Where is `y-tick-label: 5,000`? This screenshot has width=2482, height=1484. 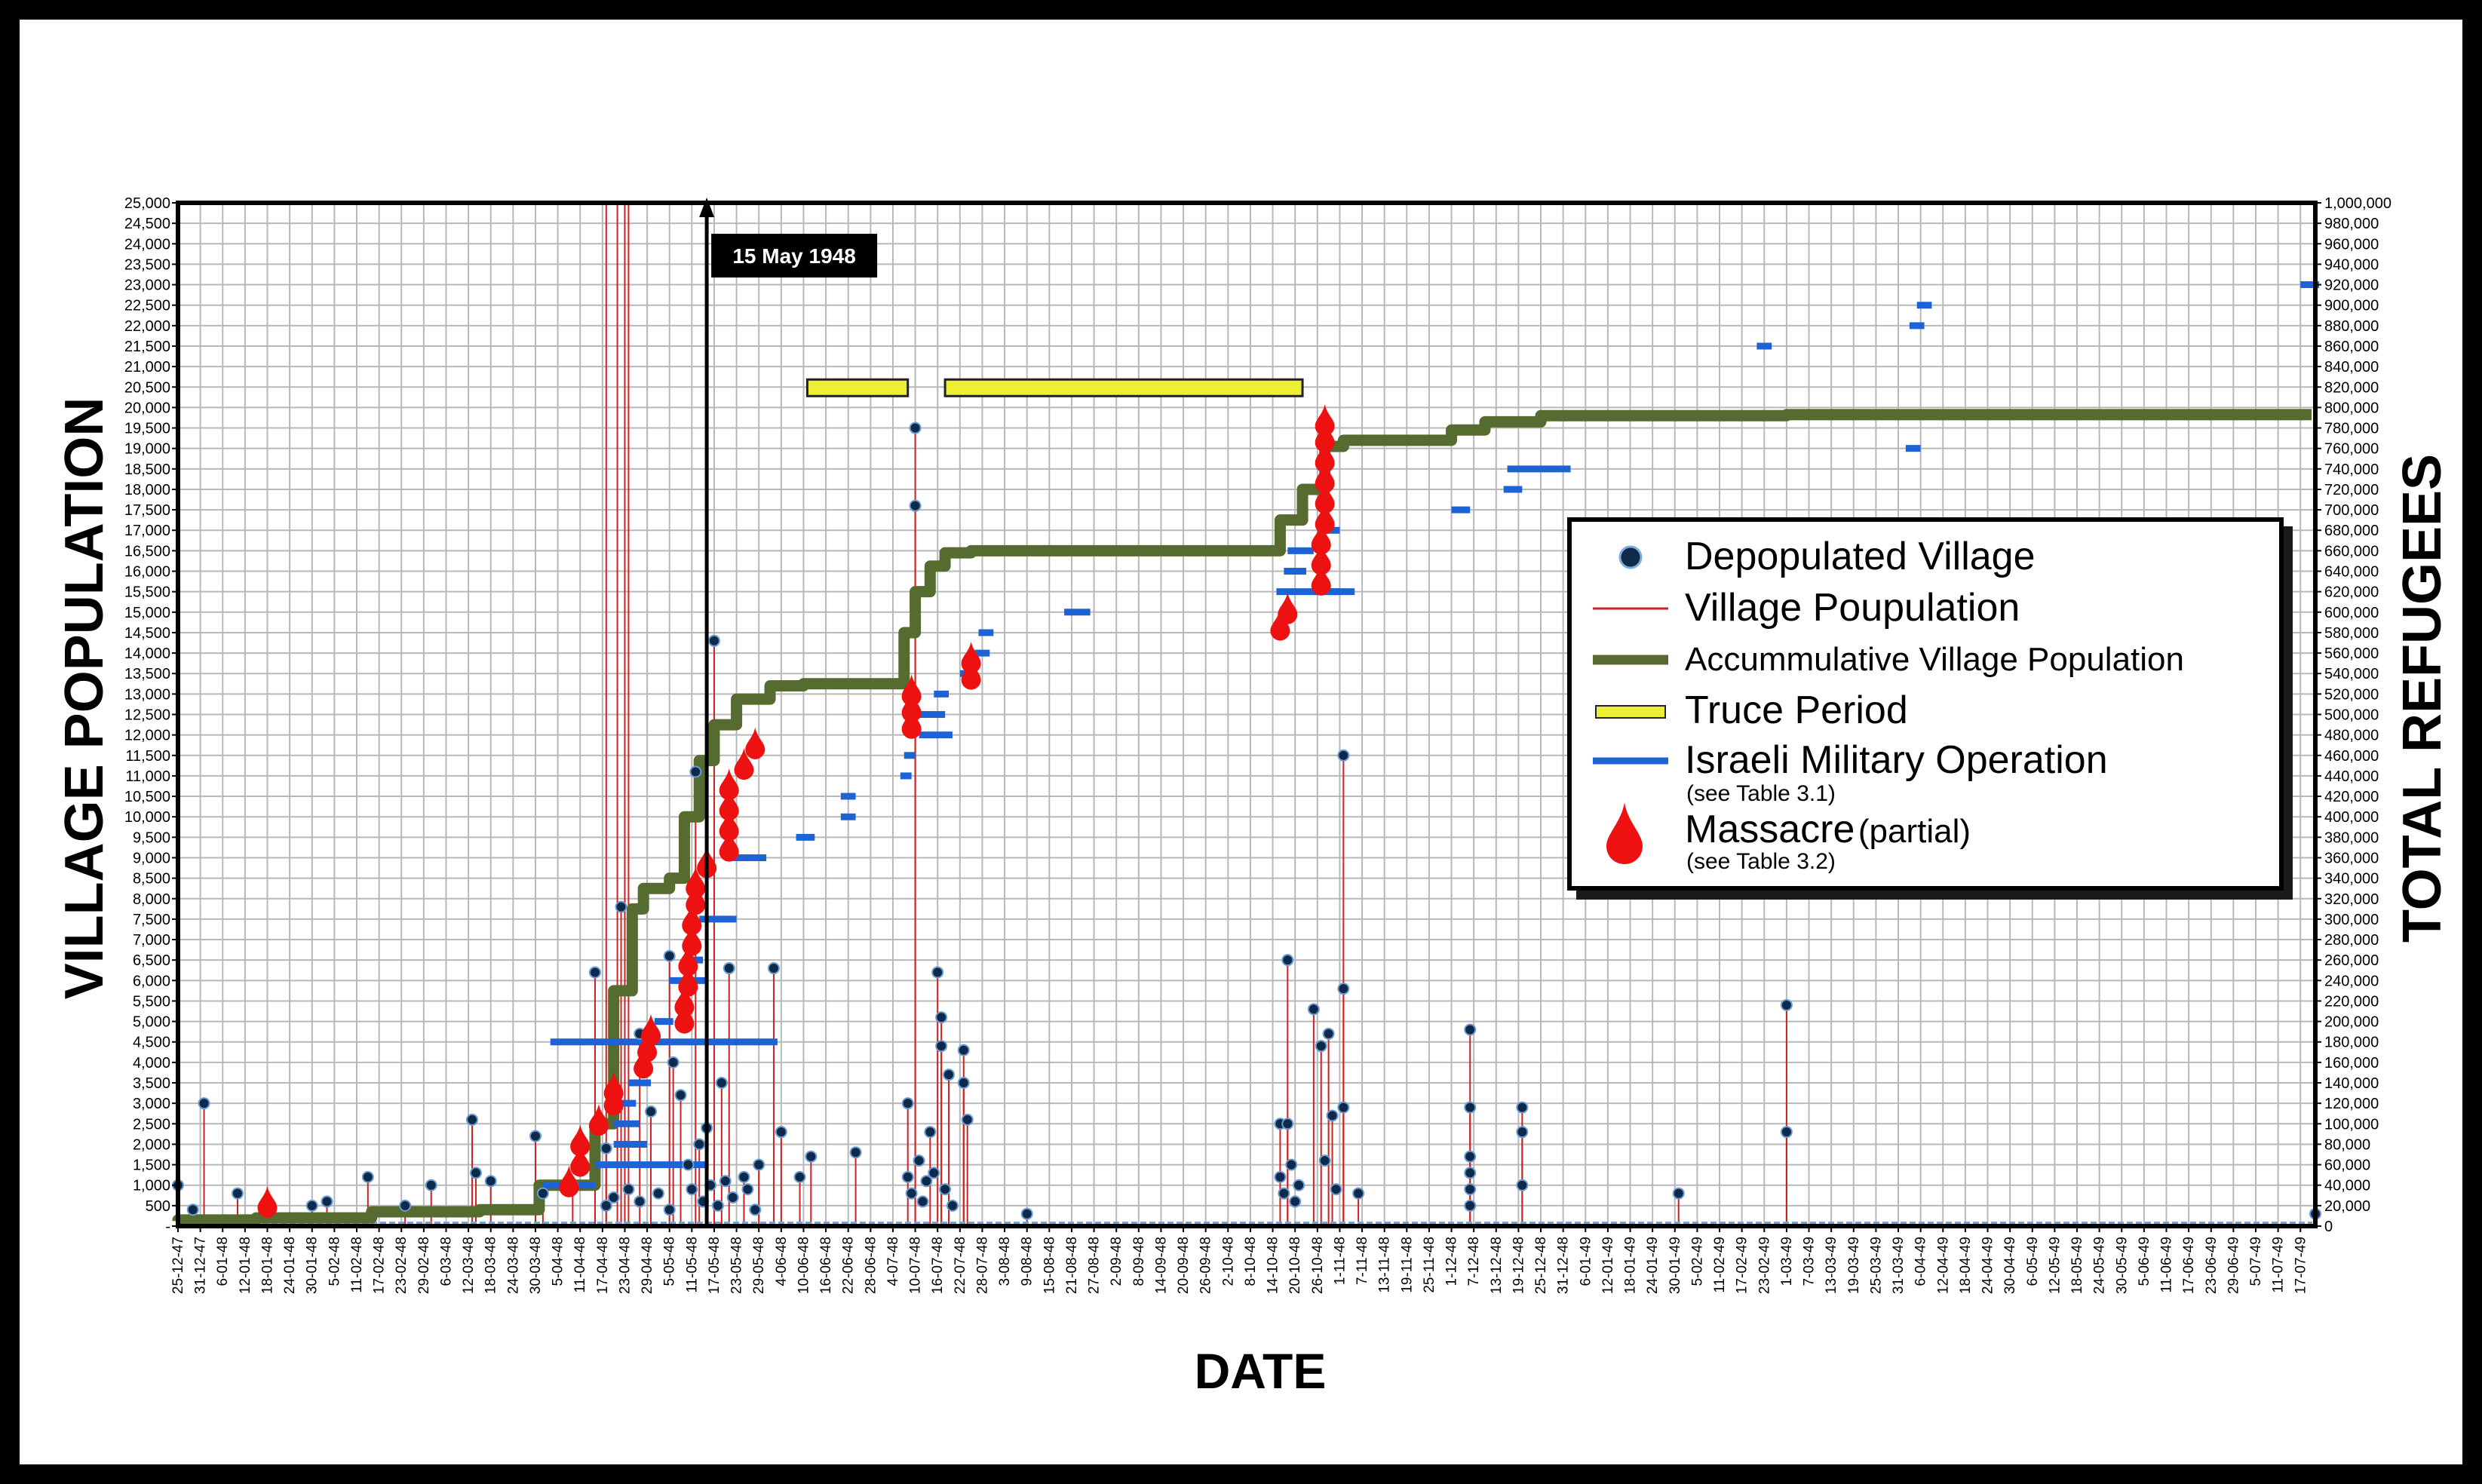
y-tick-label: 5,000 is located at coordinates (151, 1022).